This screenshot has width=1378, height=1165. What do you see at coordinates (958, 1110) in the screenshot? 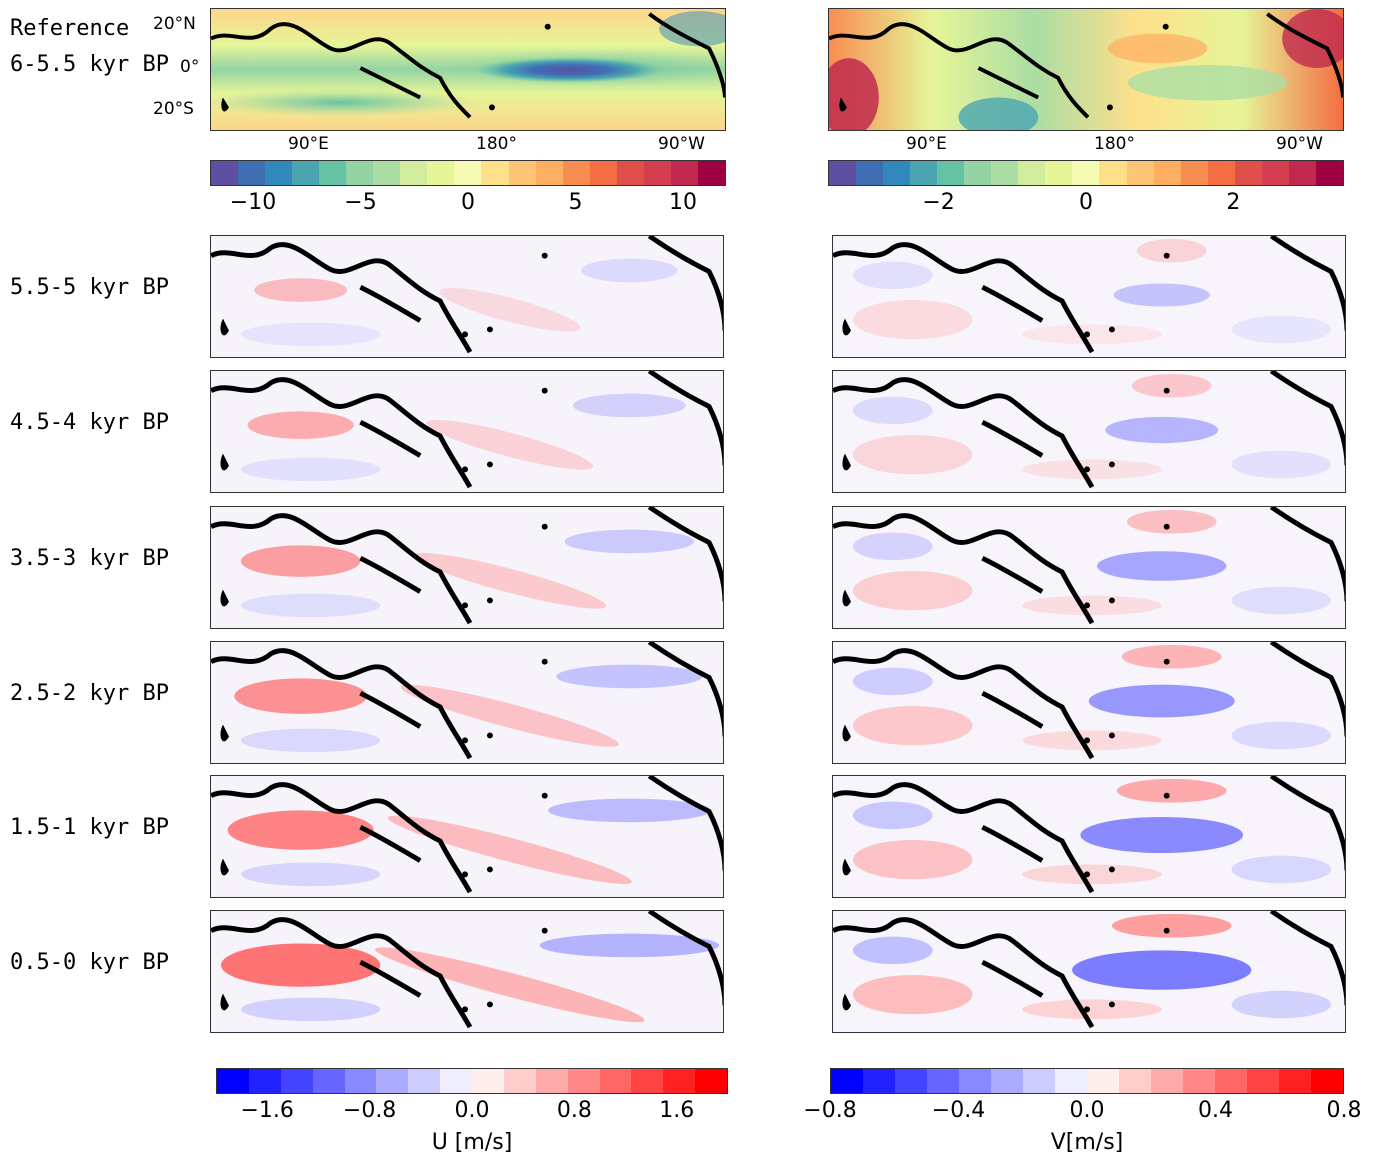
I see `colorbar-tick-label: −0.4` at bounding box center [958, 1110].